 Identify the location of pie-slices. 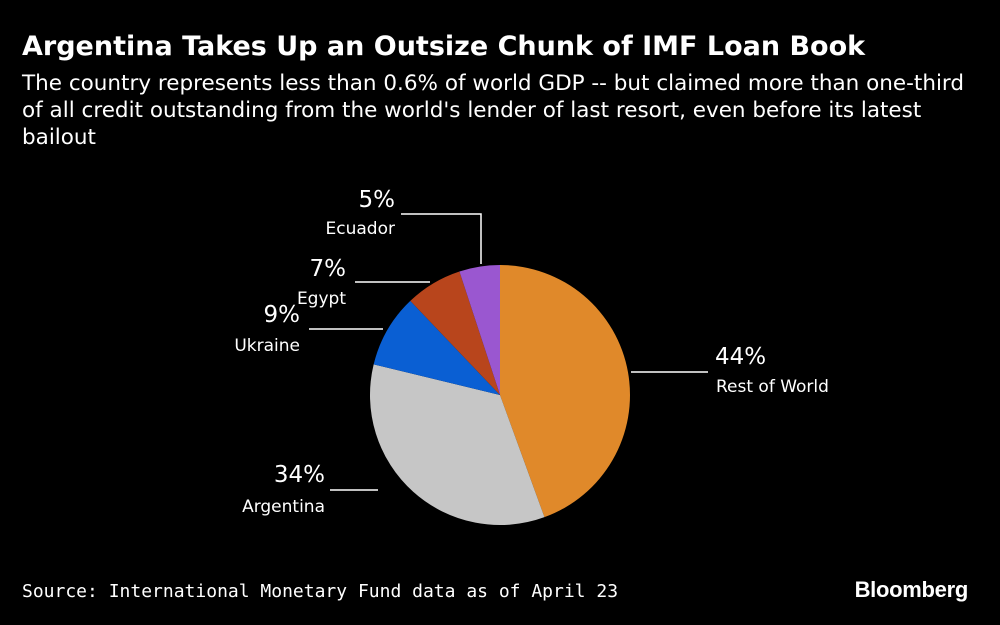
(499, 395).